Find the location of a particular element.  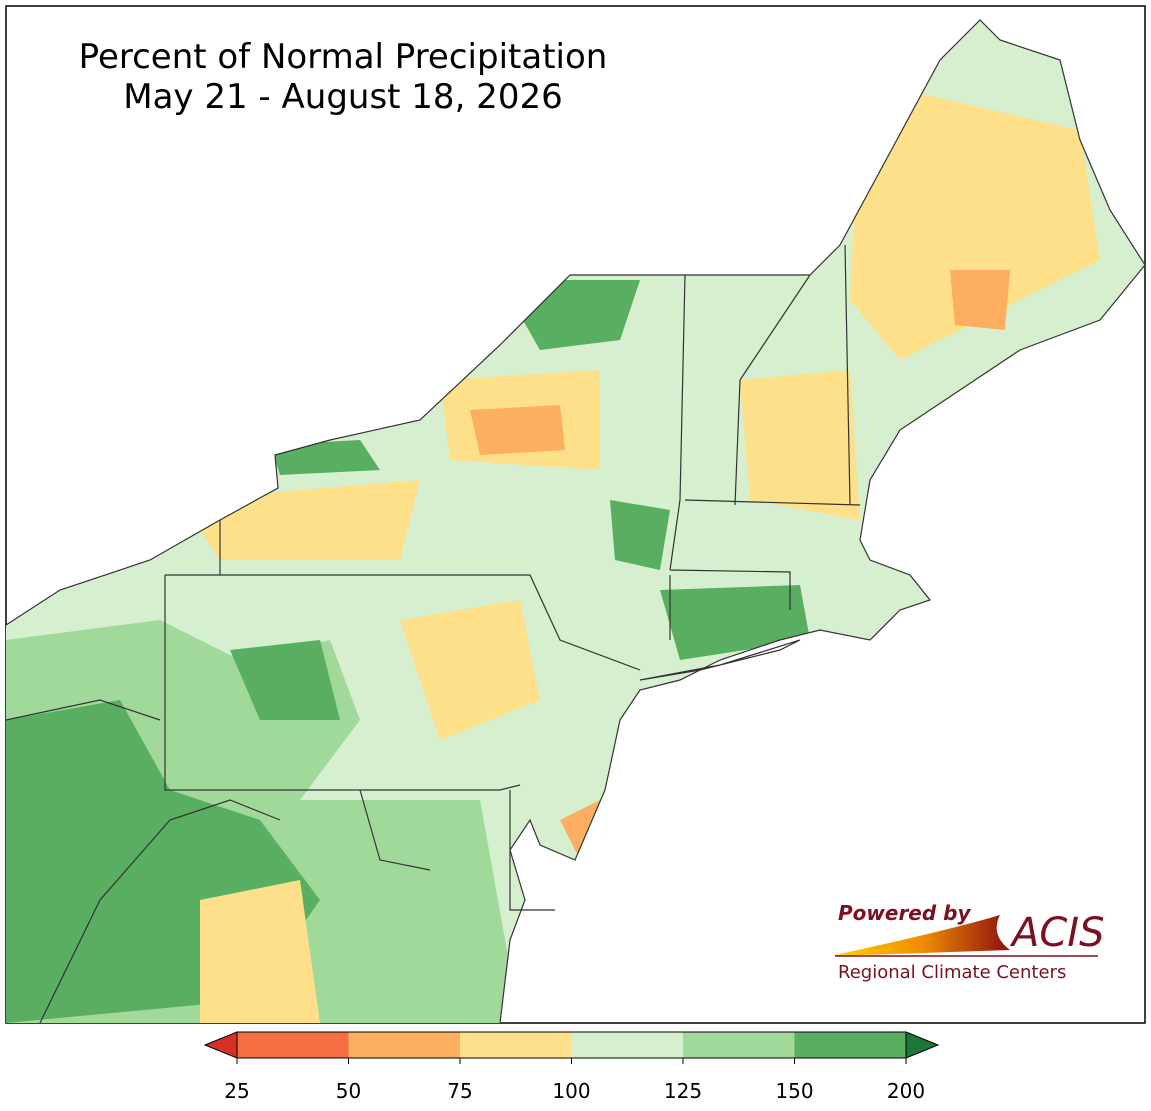

colorbar: 25 50 75 100 125 150 200 is located at coordinates (571, 1067).